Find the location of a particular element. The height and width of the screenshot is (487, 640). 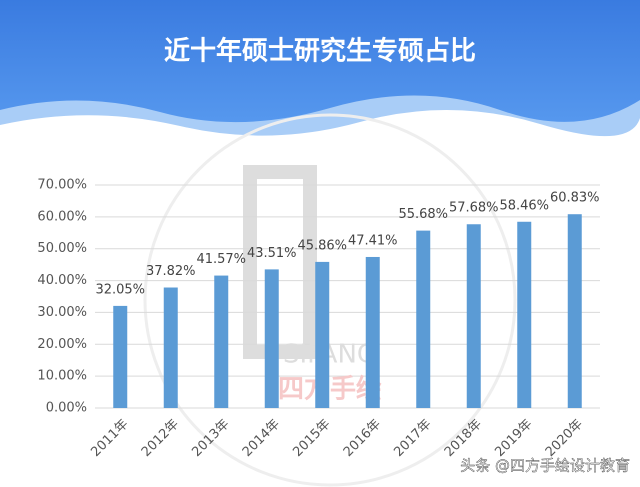

x-tick-label: 2011年 is located at coordinates (109, 438).